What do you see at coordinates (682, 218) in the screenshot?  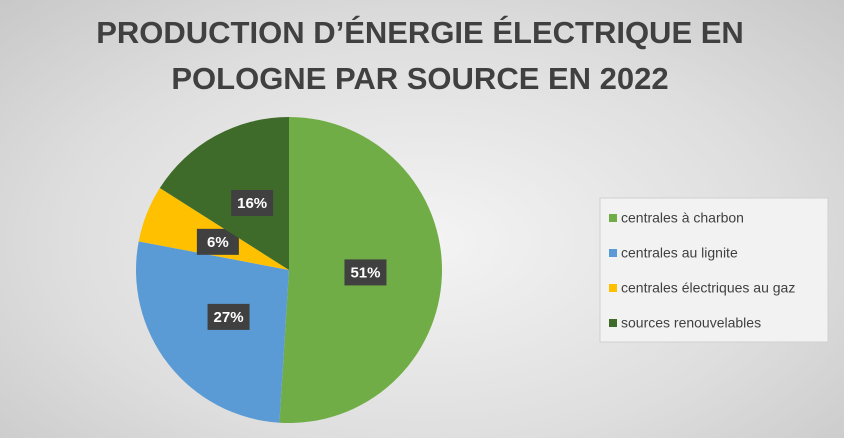 I see `legend-label: centrales à charbon` at bounding box center [682, 218].